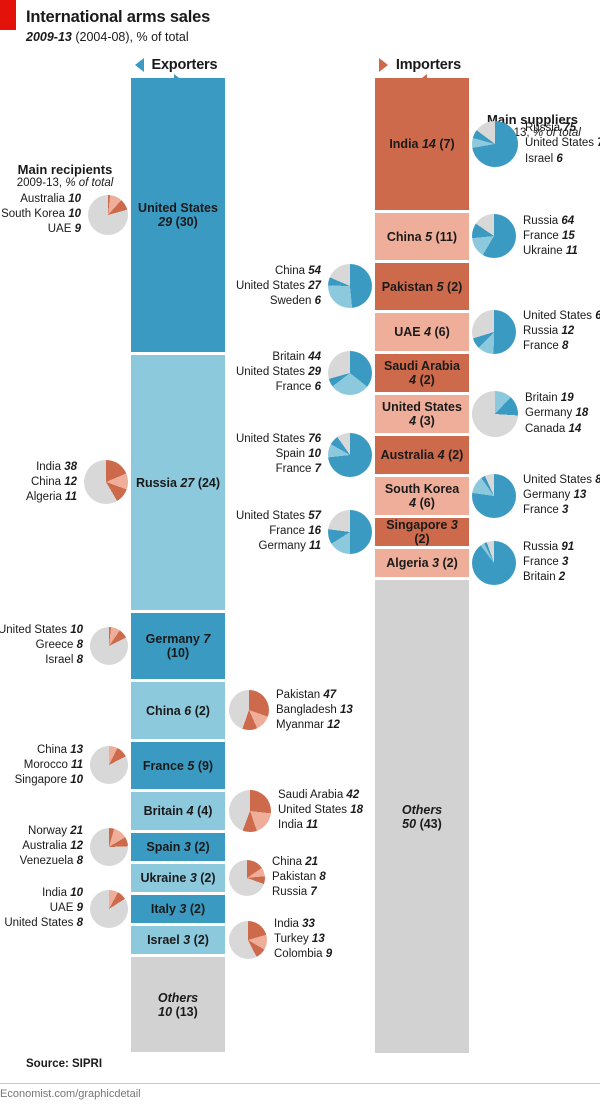  I want to click on bar-segment-label: Spain 3 (2), so click(178, 847).